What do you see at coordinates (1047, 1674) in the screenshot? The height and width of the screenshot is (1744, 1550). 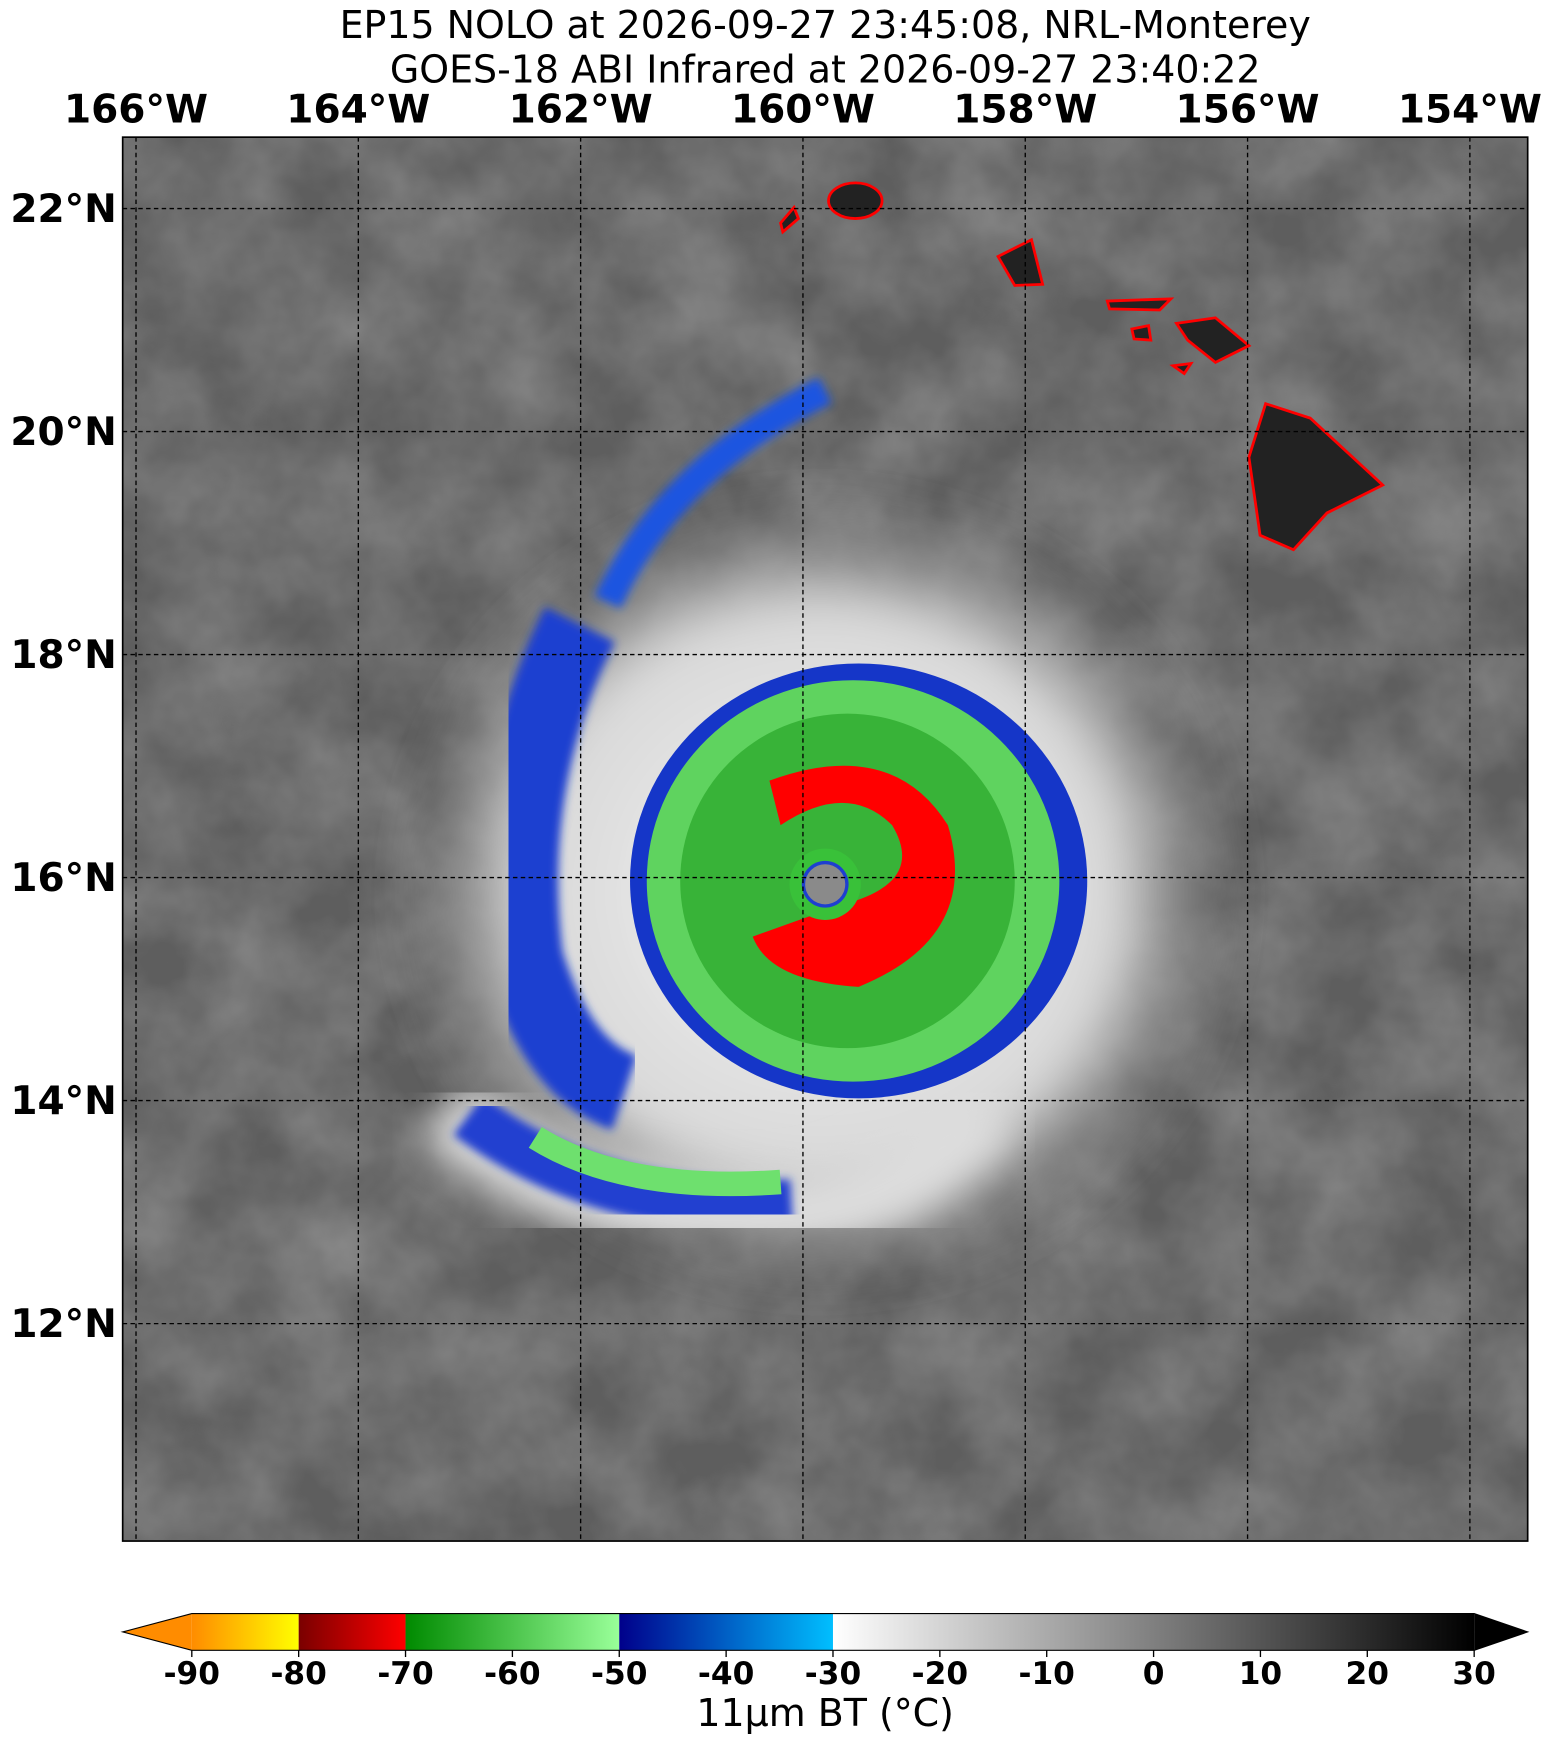 I see `colorbar-tick-label: -10` at bounding box center [1047, 1674].